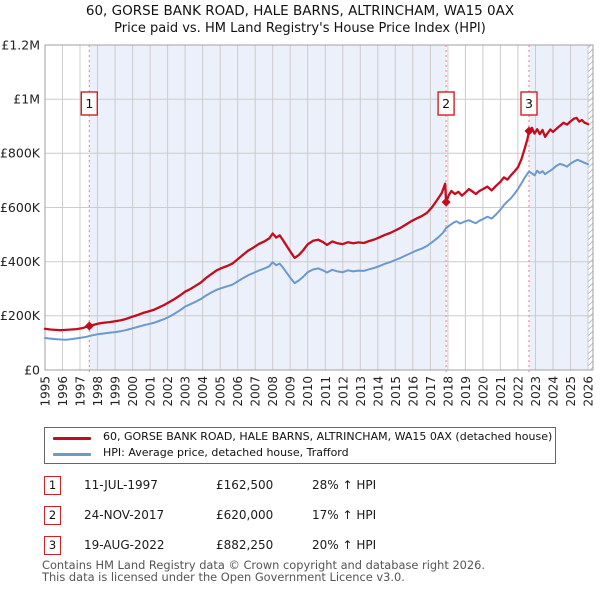 Image resolution: width=600 pixels, height=590 pixels. Describe the element at coordinates (72, 454) in the screenshot. I see `hpi-line-swatch` at that location.